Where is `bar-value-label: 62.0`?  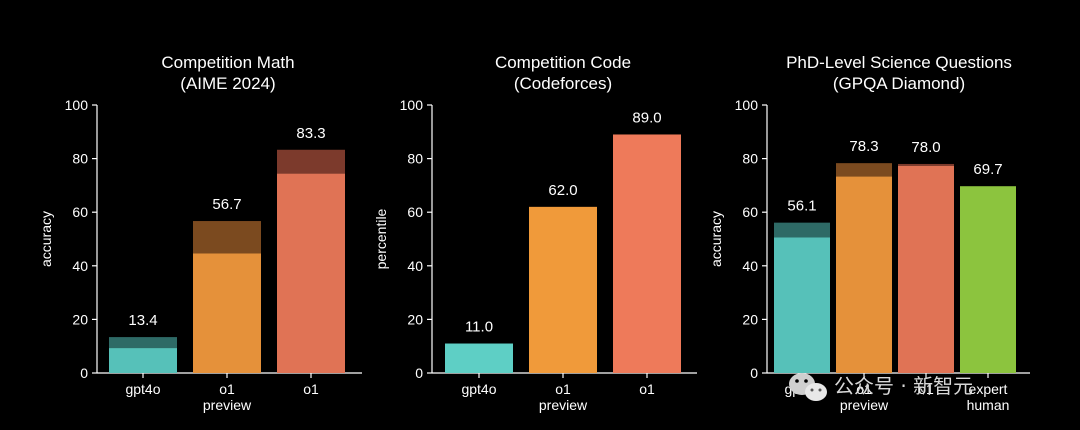 bar-value-label: 62.0 is located at coordinates (562, 190).